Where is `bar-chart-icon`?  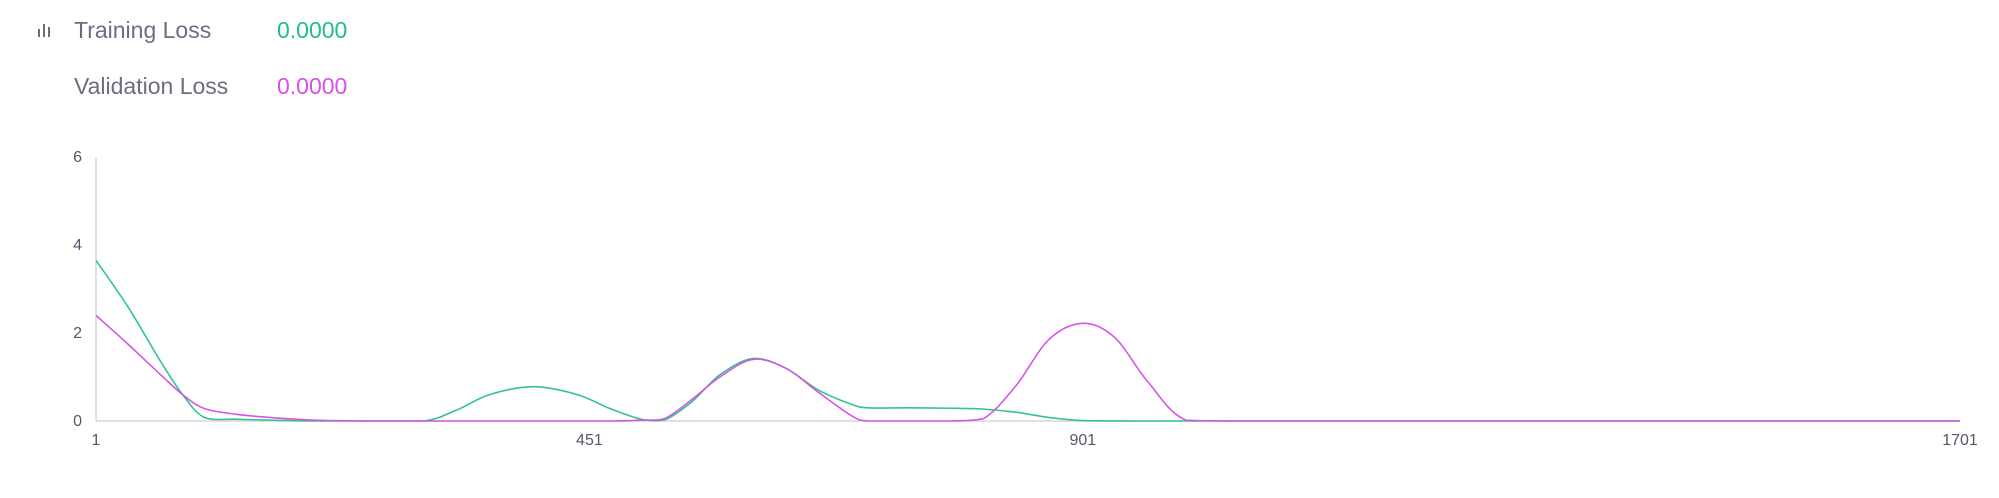
bar-chart-icon is located at coordinates (48, 30).